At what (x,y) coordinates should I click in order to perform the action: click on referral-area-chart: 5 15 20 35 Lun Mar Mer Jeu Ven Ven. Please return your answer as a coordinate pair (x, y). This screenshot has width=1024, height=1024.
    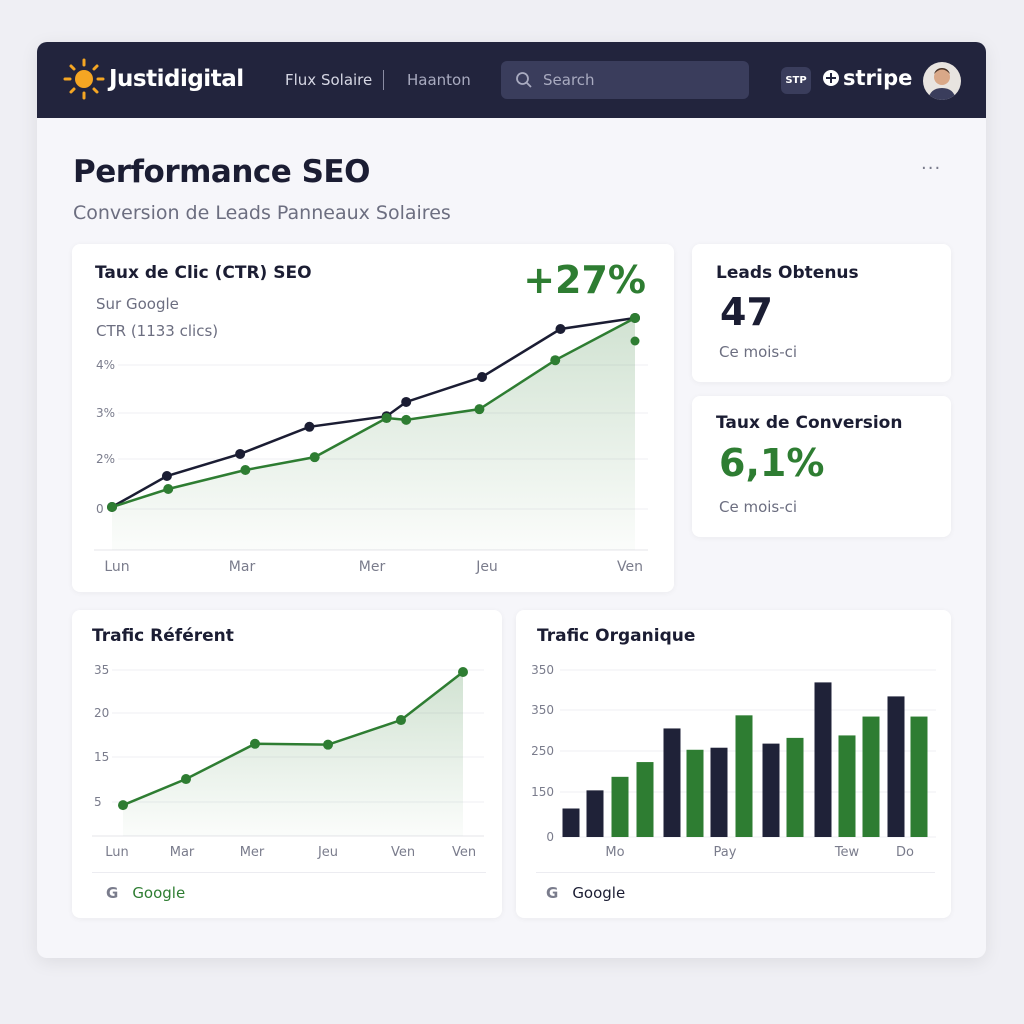
    Looking at the image, I should click on (288, 761).